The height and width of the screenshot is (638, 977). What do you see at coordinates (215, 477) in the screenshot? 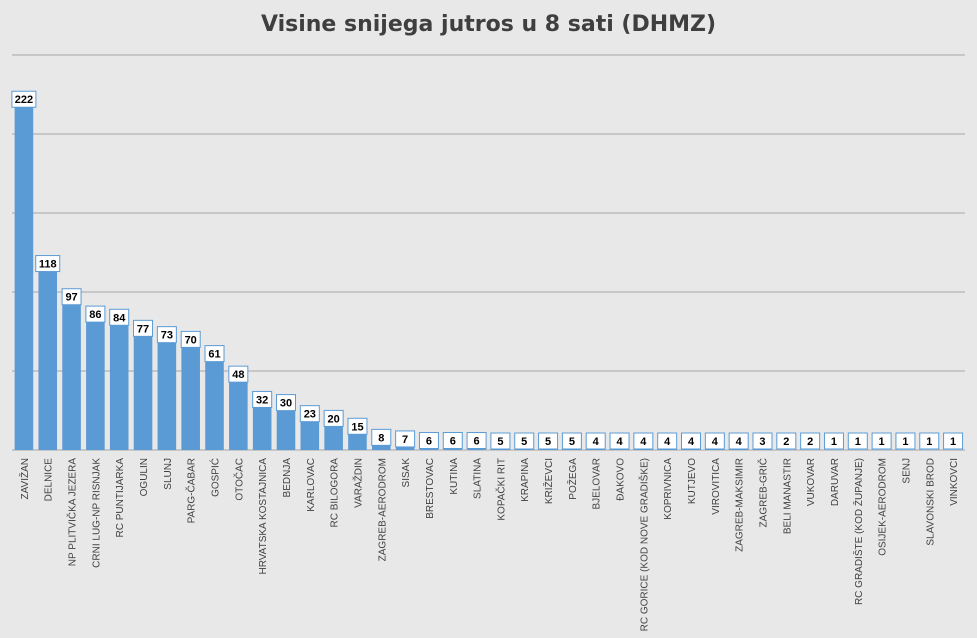
I see `category-label: GOSPIĆ` at bounding box center [215, 477].